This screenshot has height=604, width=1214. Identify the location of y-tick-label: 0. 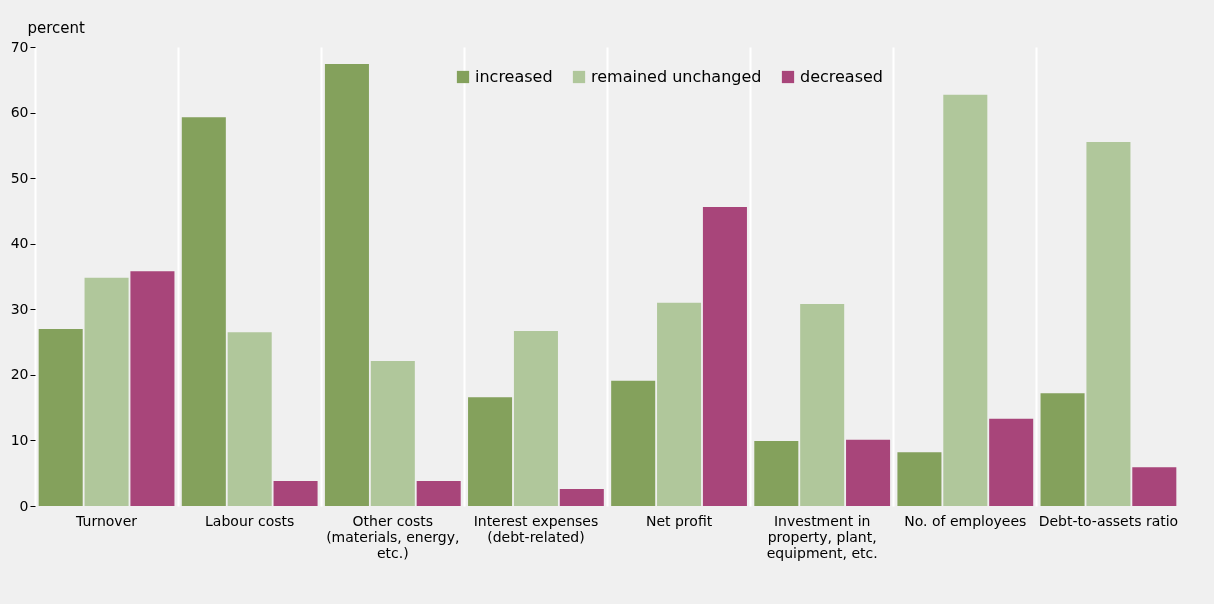
(24, 505).